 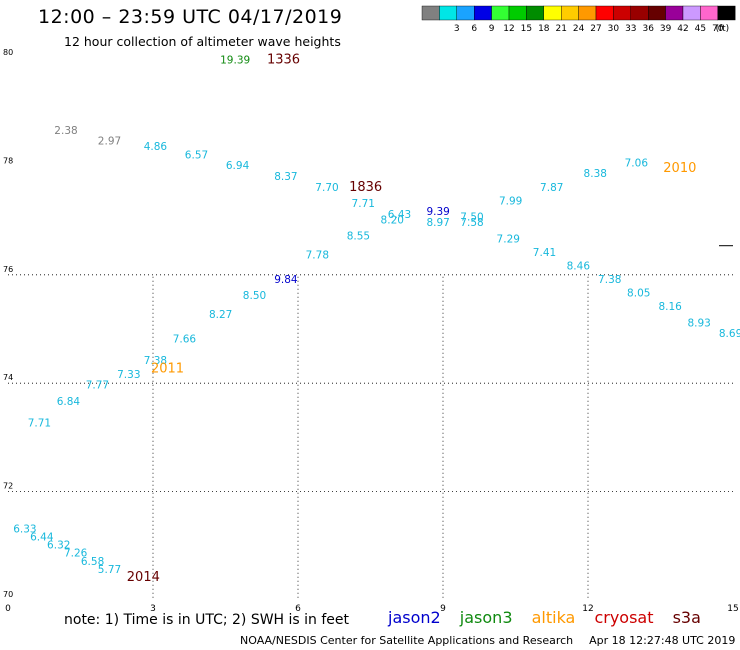 I want to click on sat-s3a: s3a, so click(x=686, y=617).